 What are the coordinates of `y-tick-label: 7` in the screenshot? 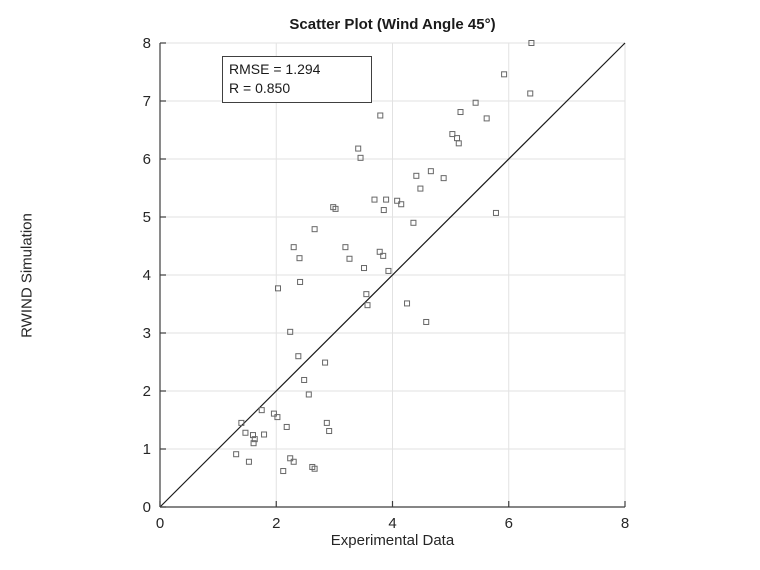 It's located at (147, 101).